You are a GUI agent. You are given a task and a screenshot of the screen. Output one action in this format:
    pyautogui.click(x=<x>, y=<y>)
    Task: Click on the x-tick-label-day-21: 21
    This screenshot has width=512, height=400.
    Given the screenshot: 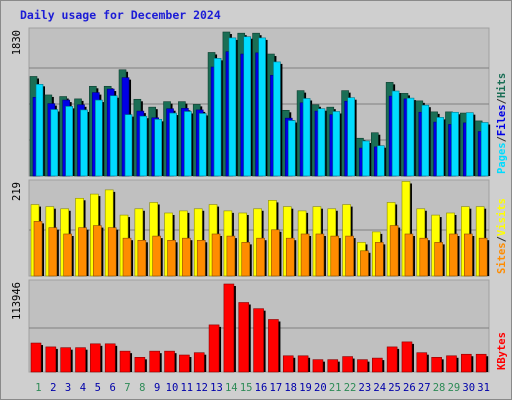 What is the action you would take?
    pyautogui.click(x=335, y=388)
    